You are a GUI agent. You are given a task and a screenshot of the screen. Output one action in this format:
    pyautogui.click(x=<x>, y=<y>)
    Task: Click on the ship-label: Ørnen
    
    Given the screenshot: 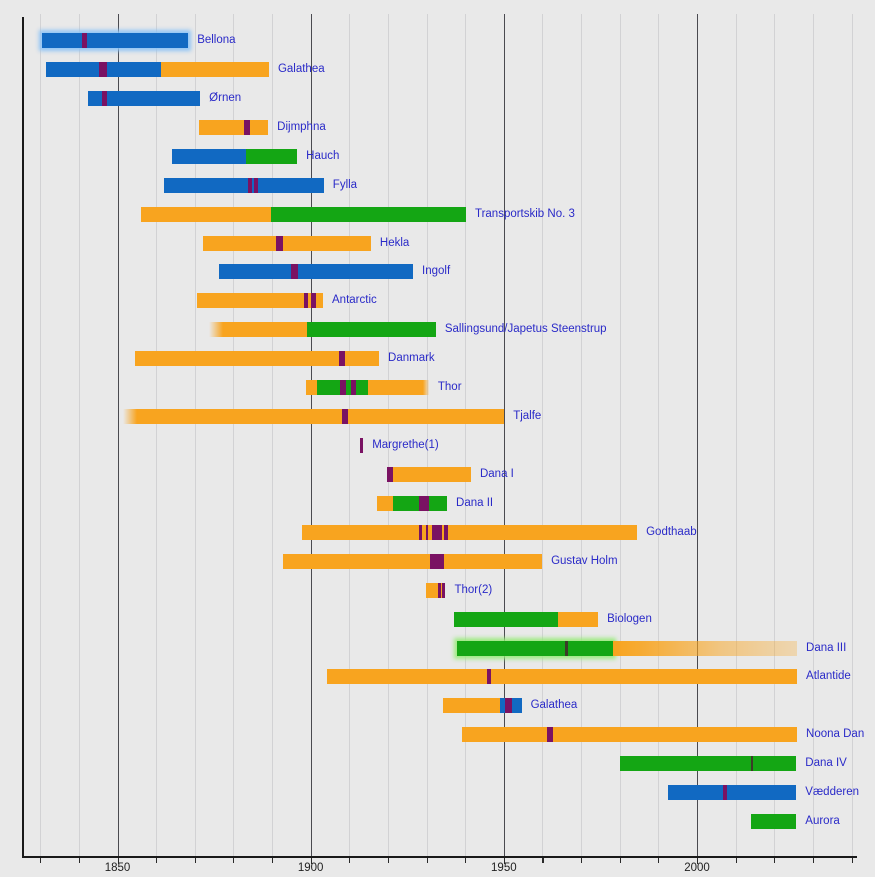 What is the action you would take?
    pyautogui.click(x=225, y=97)
    